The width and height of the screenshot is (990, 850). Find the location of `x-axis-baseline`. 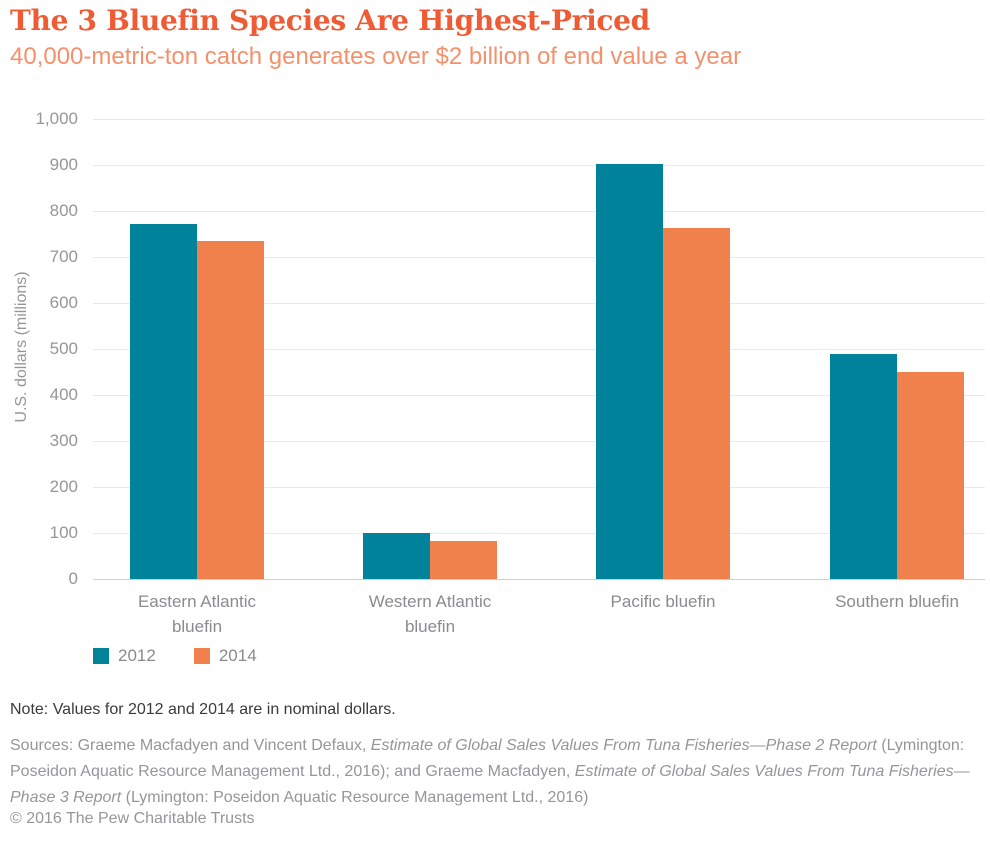

x-axis-baseline is located at coordinates (539, 579).